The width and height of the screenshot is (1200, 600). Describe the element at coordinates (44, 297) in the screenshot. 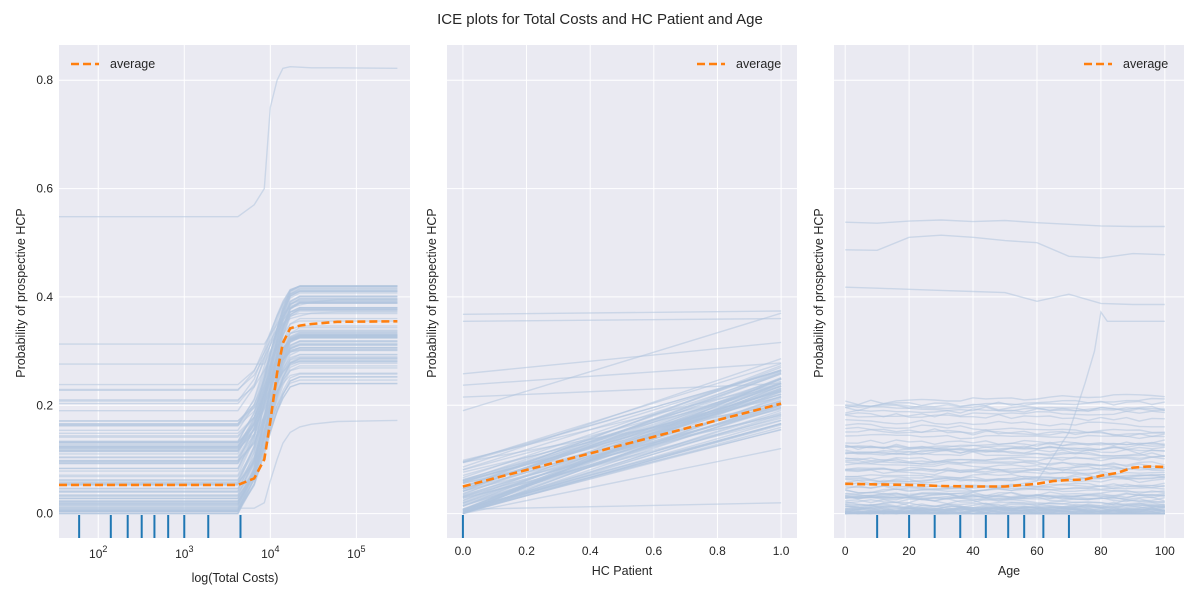

I see `y-tick-label: 0.4` at that location.